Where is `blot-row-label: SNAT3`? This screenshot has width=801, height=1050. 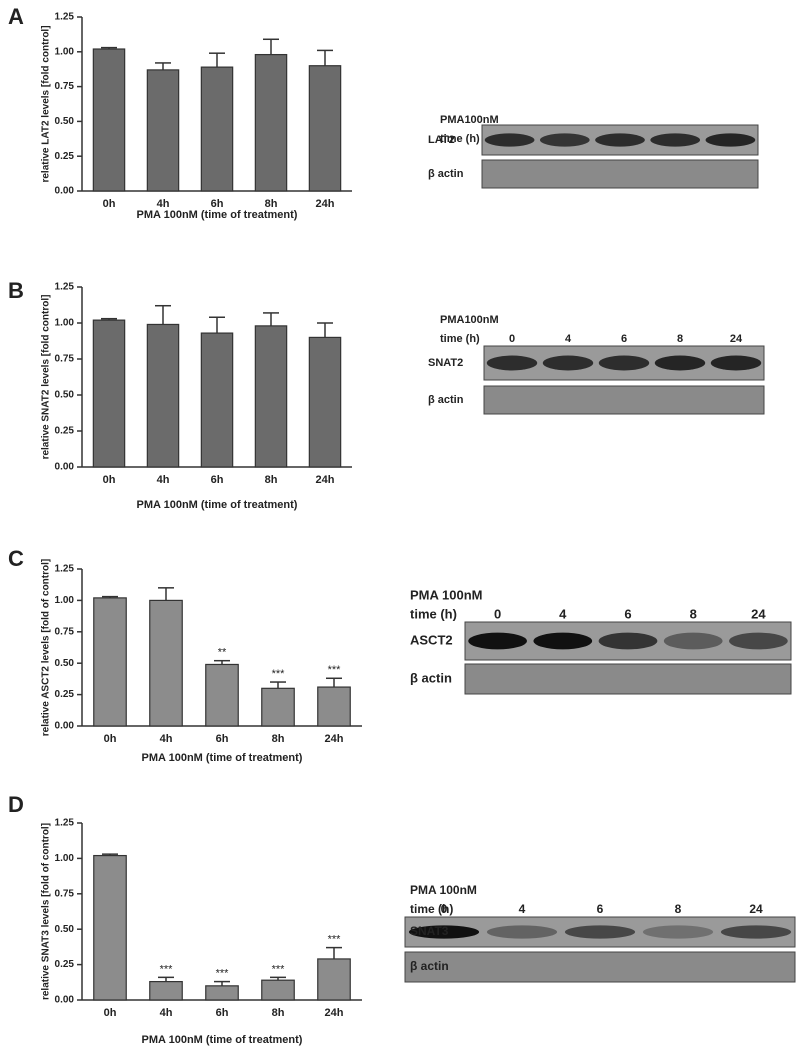
blot-row-label: SNAT3 is located at coordinates (429, 931).